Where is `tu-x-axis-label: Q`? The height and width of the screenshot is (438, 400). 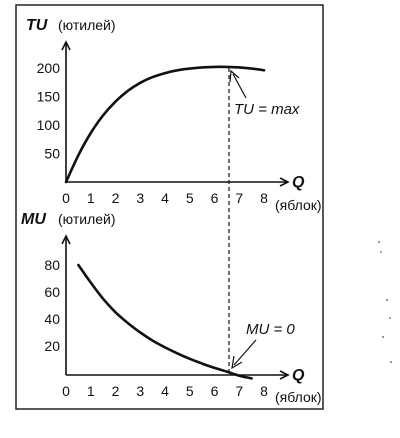
tu-x-axis-label: Q is located at coordinates (298, 182).